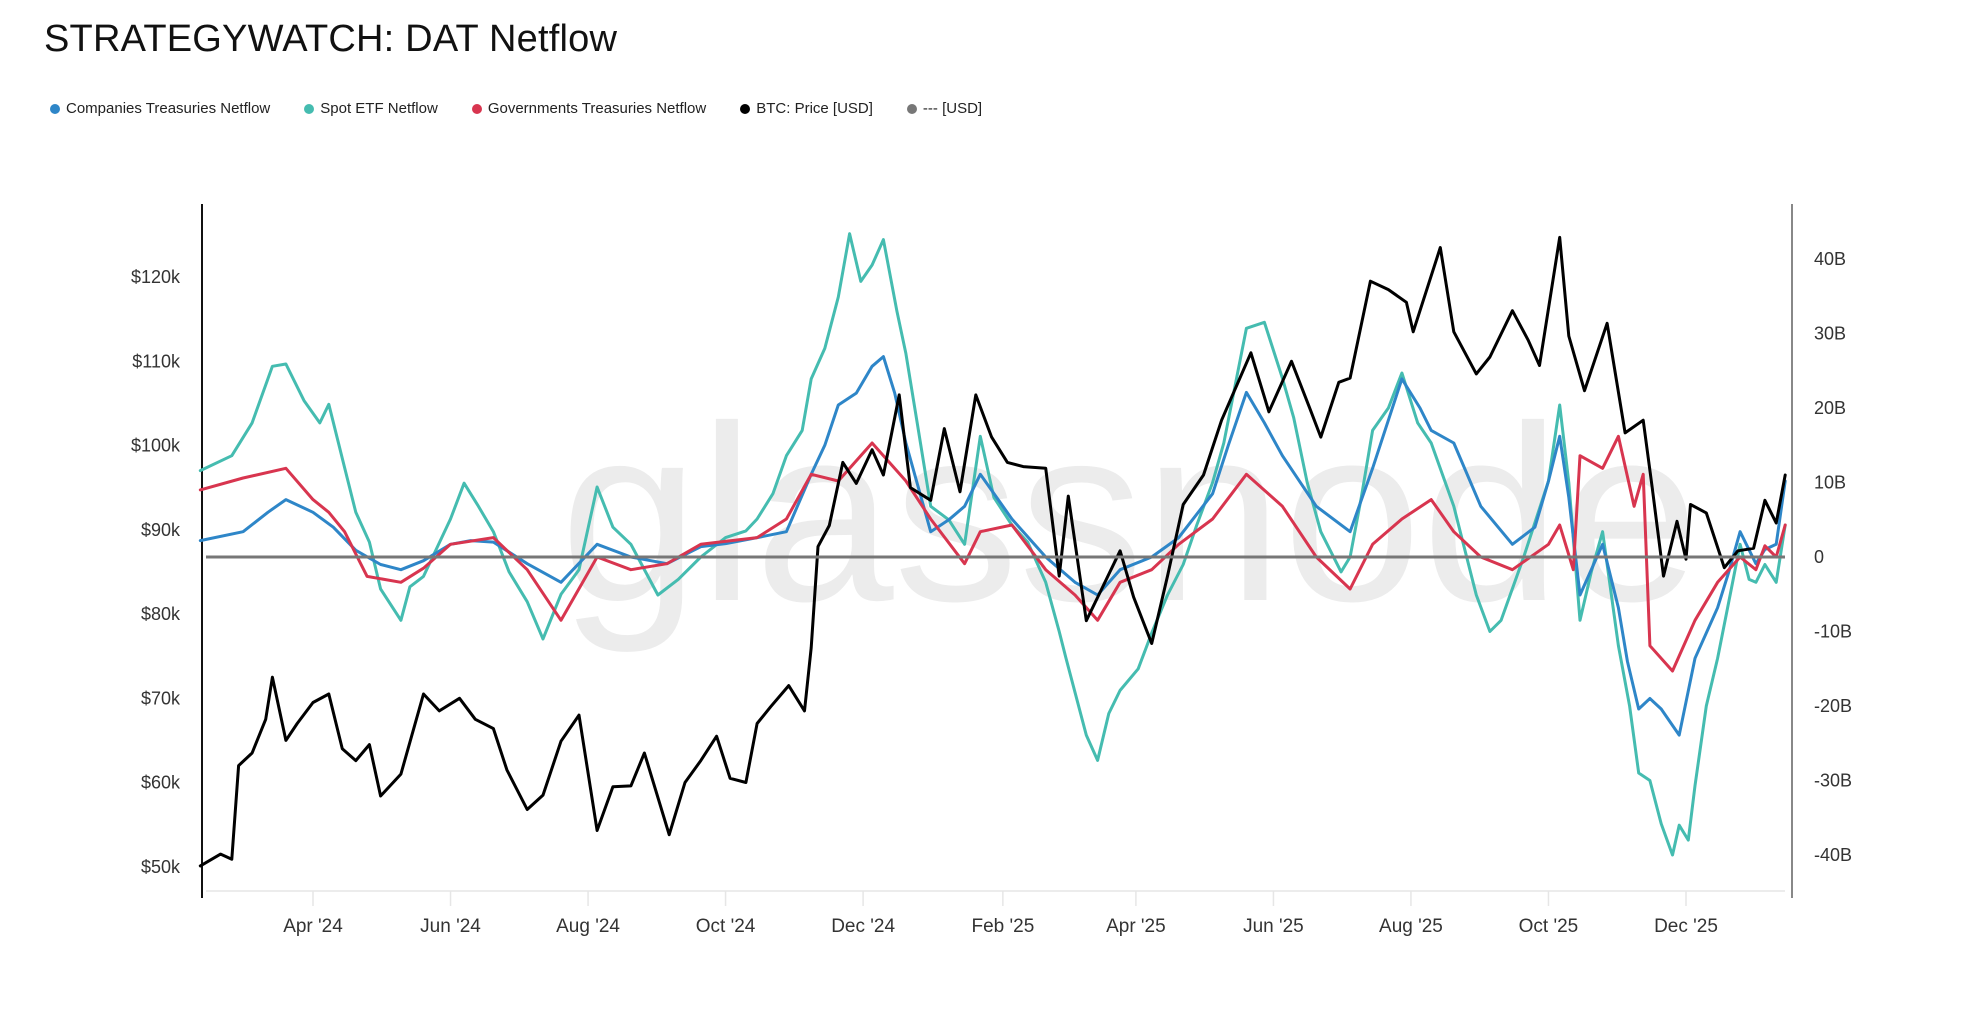 The image size is (1981, 1009). Describe the element at coordinates (1830, 259) in the screenshot. I see `y-right-tick-label: 40B` at that location.